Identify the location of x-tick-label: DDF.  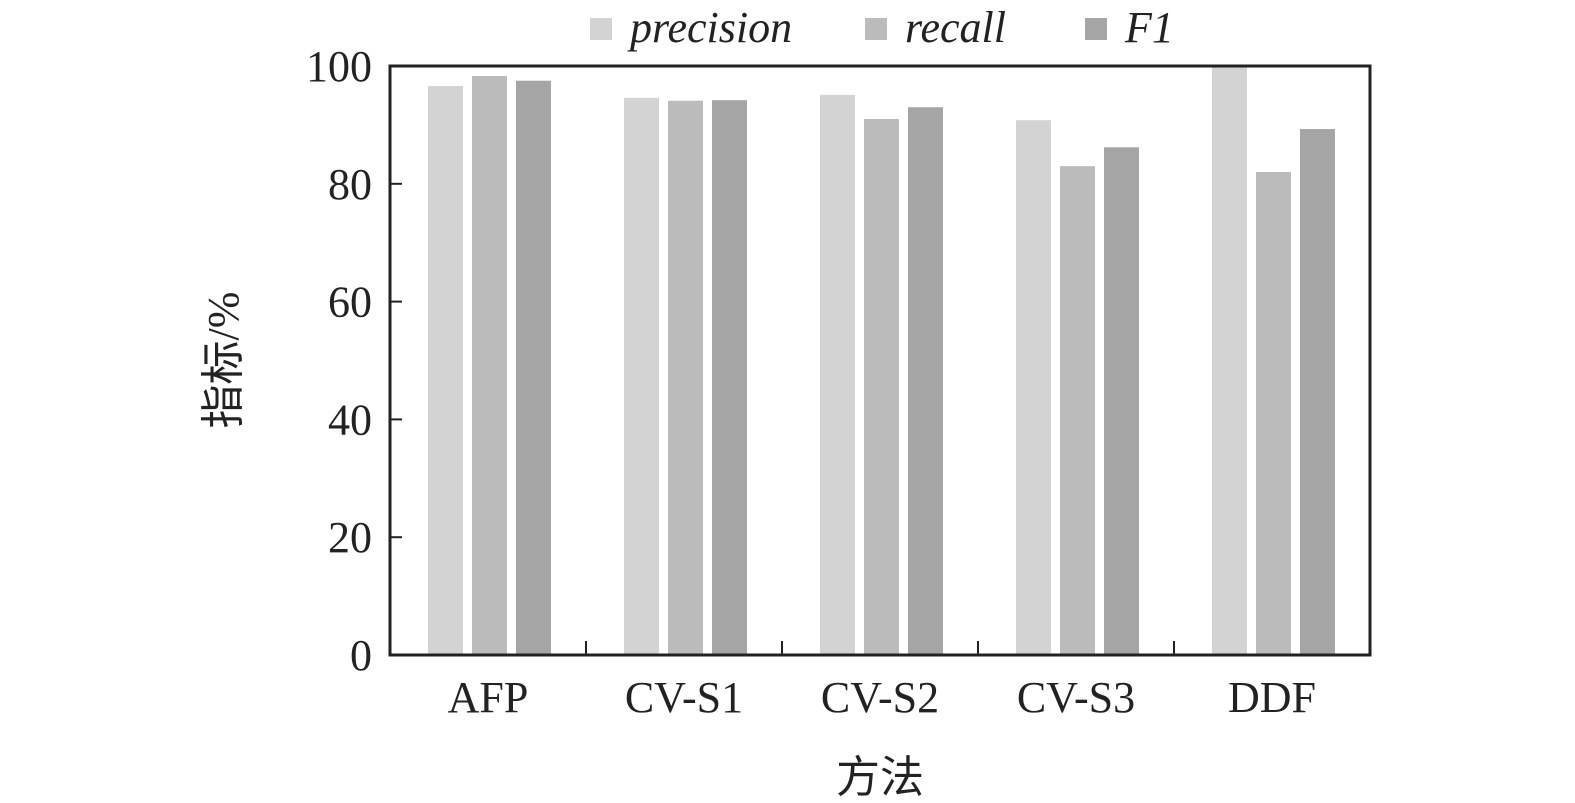
(1272, 697).